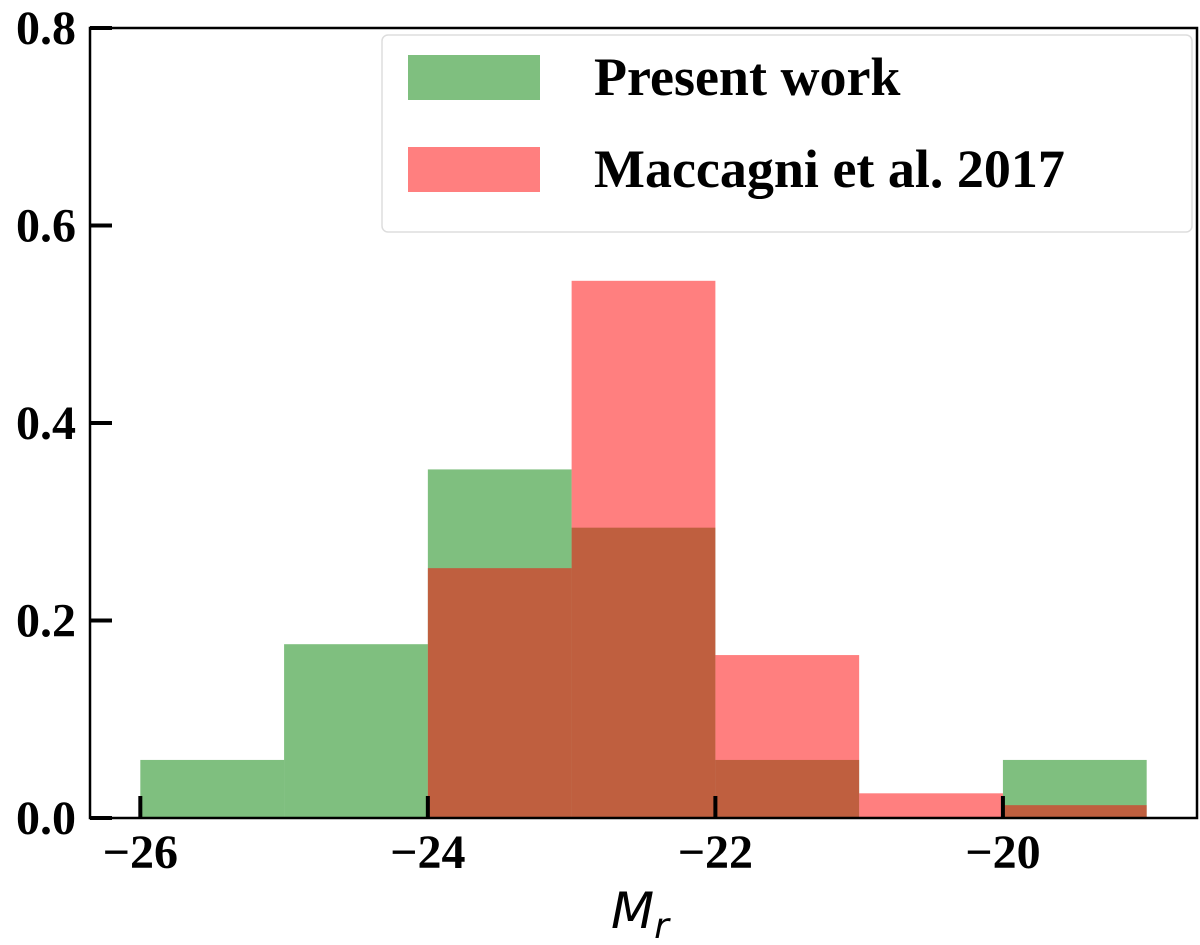  I want to click on y-tick-label: 0.2, so click(46, 621).